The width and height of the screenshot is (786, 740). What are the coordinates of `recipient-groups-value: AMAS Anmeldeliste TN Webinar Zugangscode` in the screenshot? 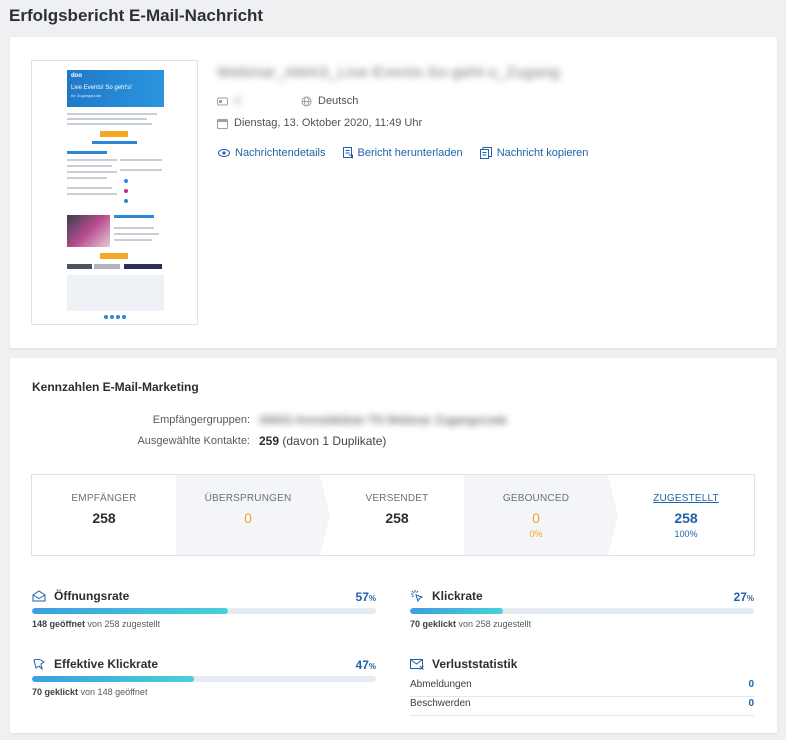 It's located at (383, 420).